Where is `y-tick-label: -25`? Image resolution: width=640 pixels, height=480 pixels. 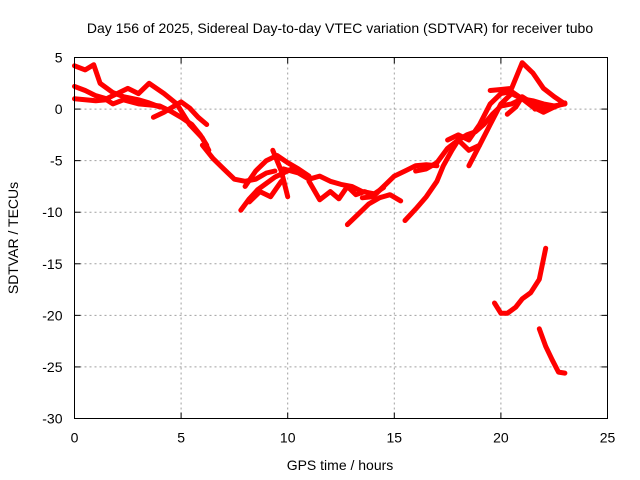
y-tick-label: -25 is located at coordinates (52, 367).